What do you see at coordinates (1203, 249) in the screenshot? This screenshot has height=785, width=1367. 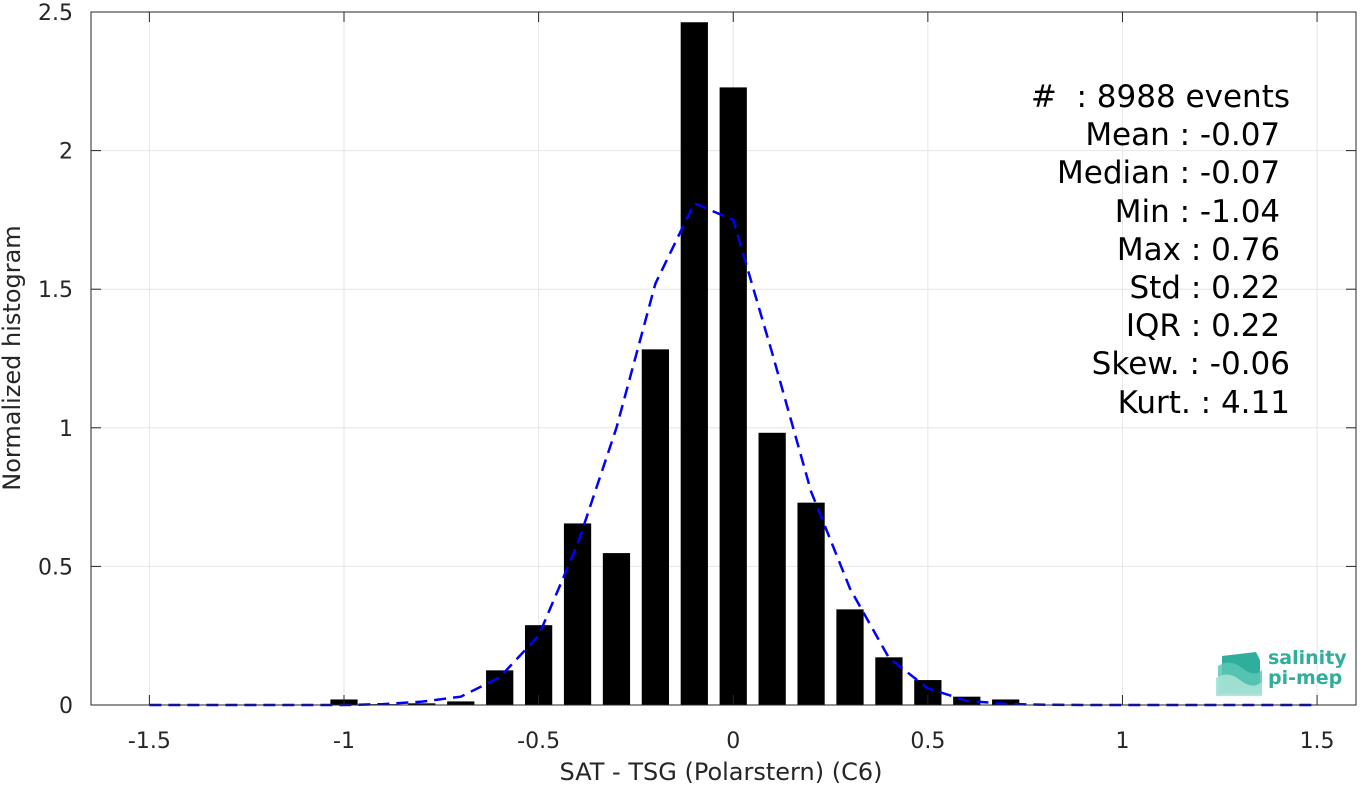 I see `stat-max: Max : 0.76` at bounding box center [1203, 249].